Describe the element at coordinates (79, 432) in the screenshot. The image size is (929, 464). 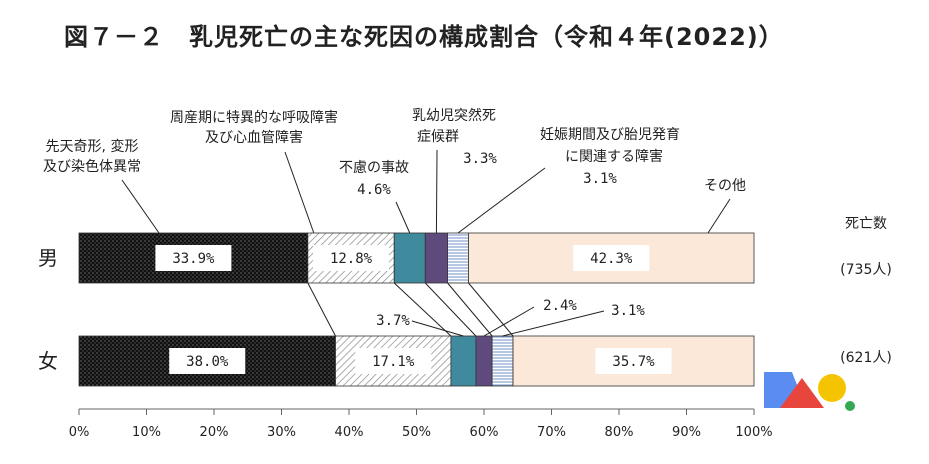
I see `x-tick-label: 0%` at that location.